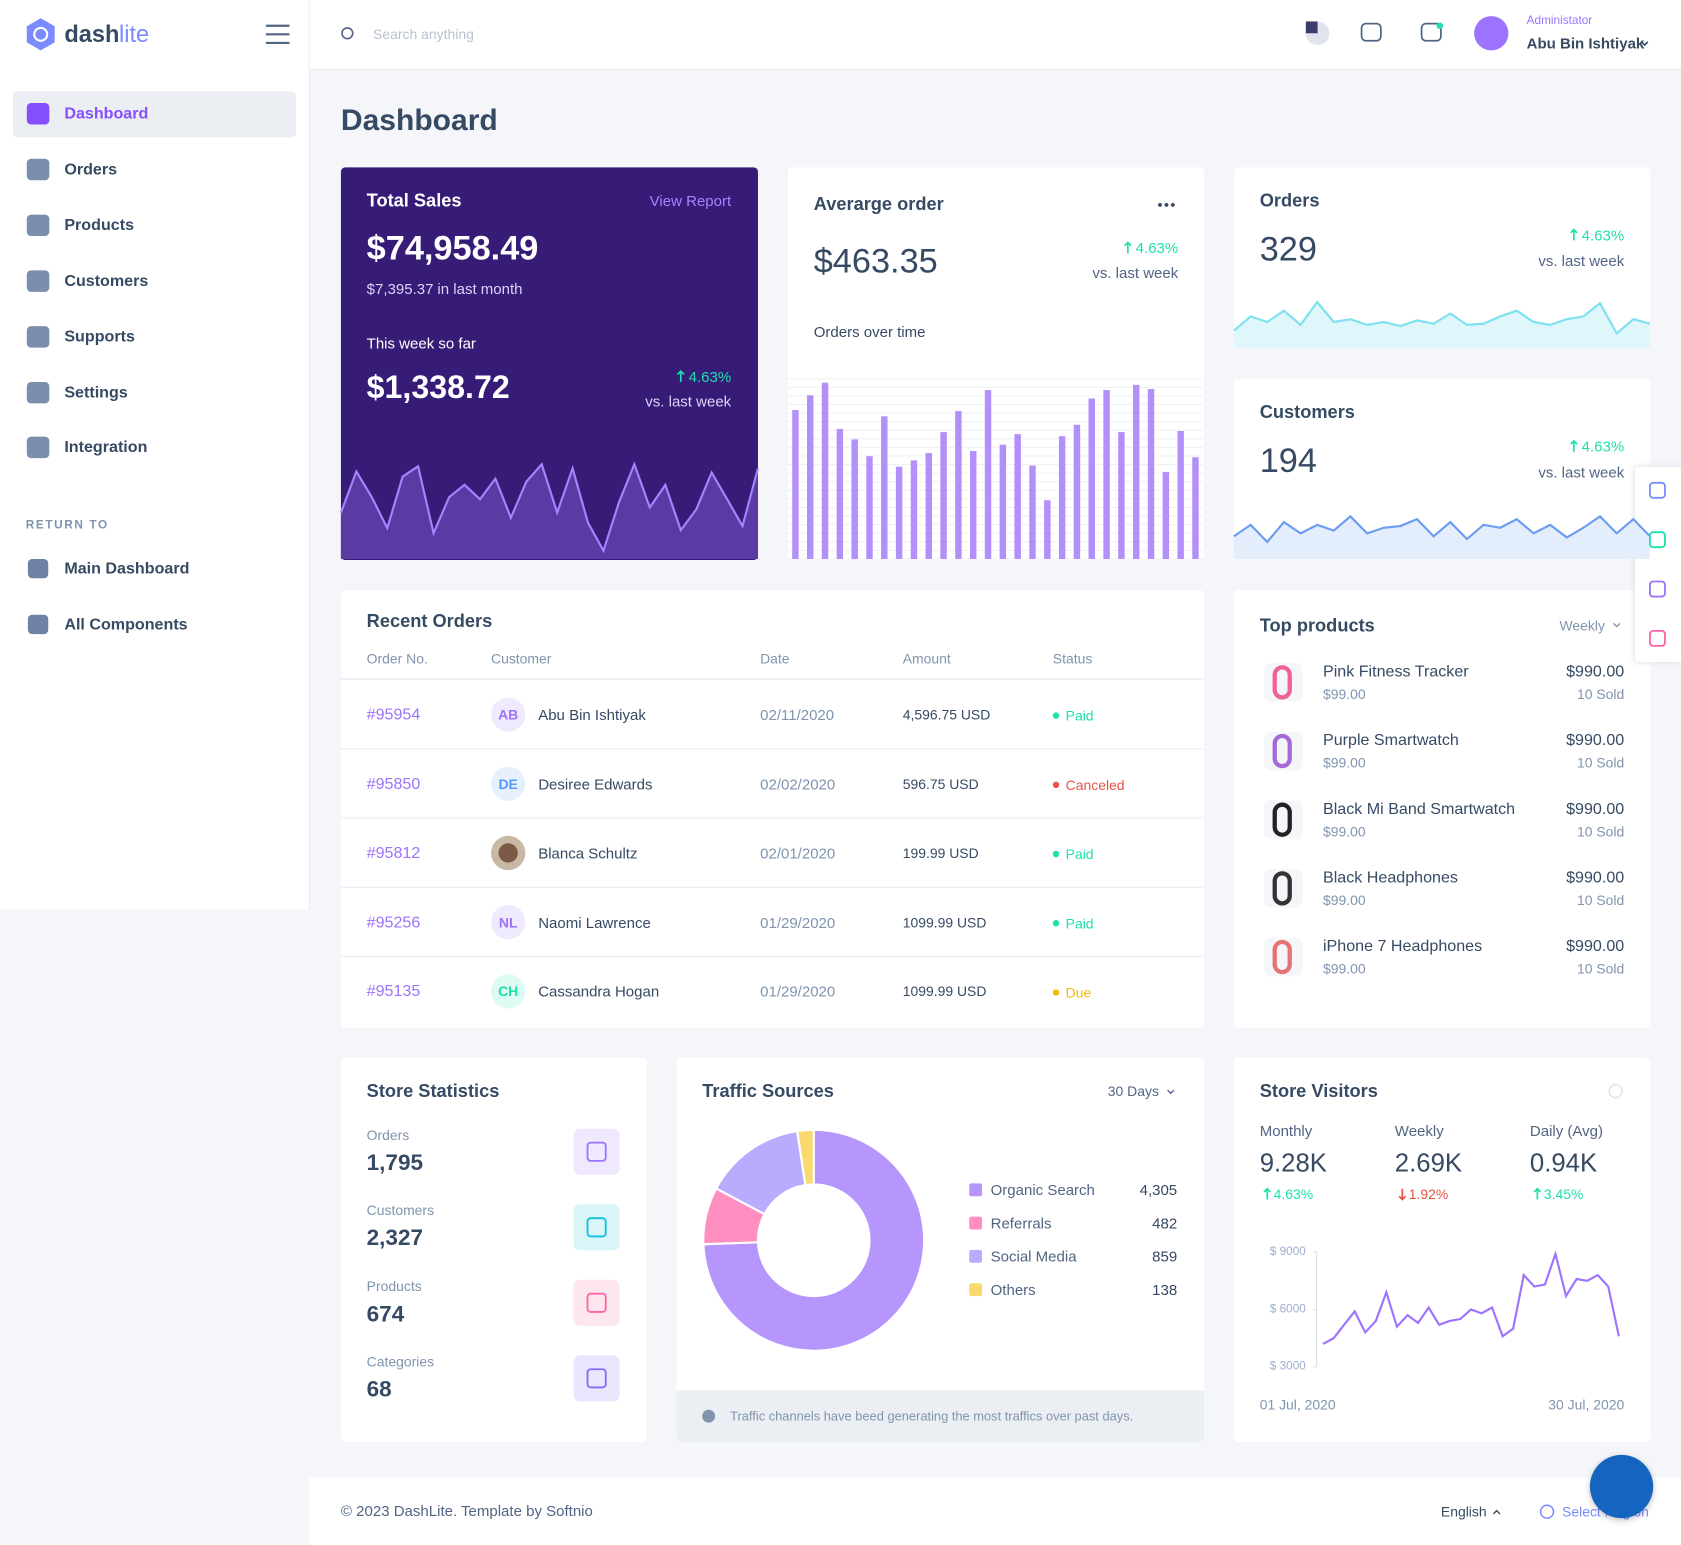 Image resolution: width=1681 pixels, height=1545 pixels. I want to click on side-toolbar, so click(1657, 564).